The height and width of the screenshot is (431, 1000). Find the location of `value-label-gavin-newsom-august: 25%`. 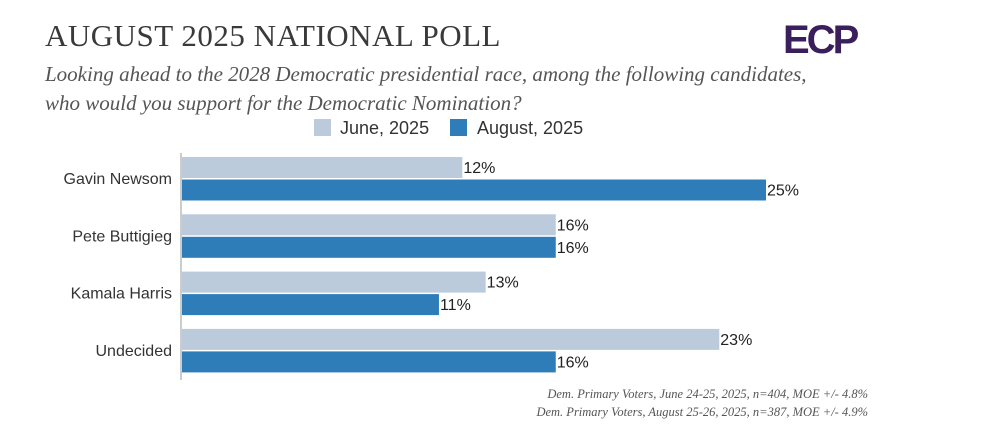

value-label-gavin-newsom-august: 25% is located at coordinates (783, 191).